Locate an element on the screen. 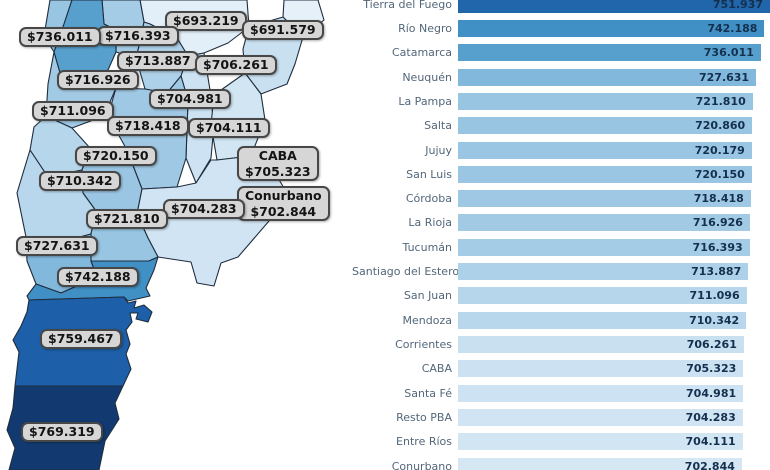 The height and width of the screenshot is (470, 770). bar-chart-row: Jujuy 720.179 is located at coordinates (561, 150).